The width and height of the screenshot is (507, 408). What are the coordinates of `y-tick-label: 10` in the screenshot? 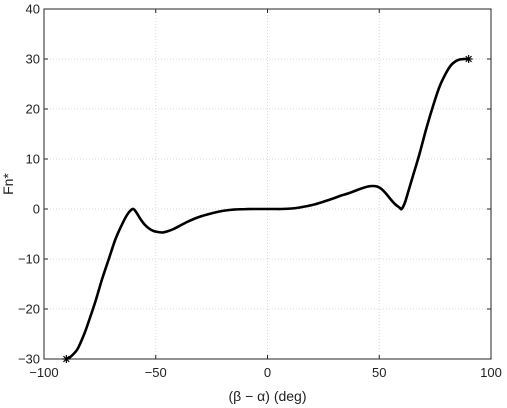 It's located at (33, 159).